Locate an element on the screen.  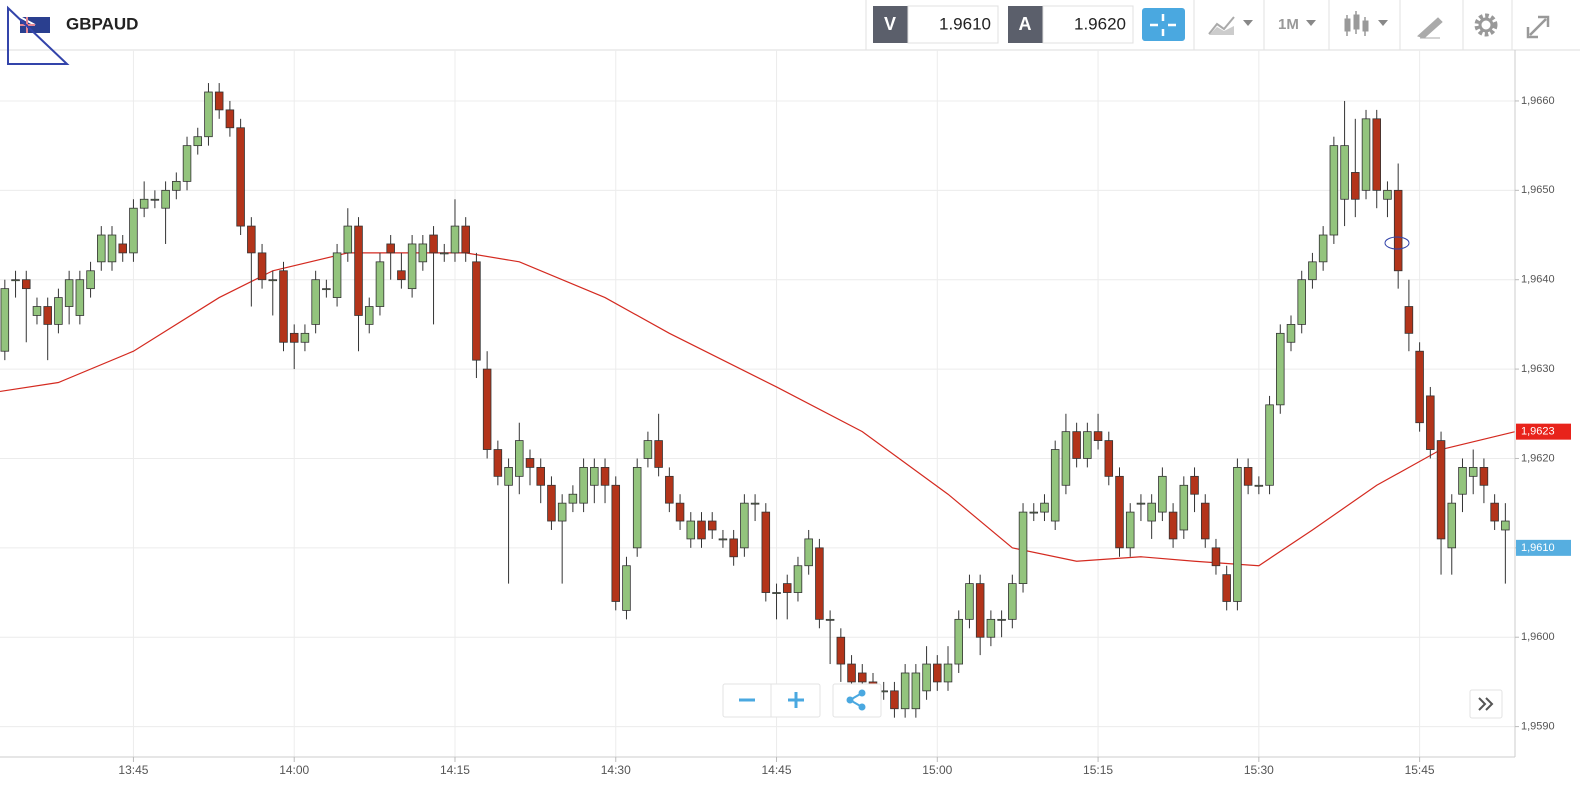
settings-button is located at coordinates (1486, 25).